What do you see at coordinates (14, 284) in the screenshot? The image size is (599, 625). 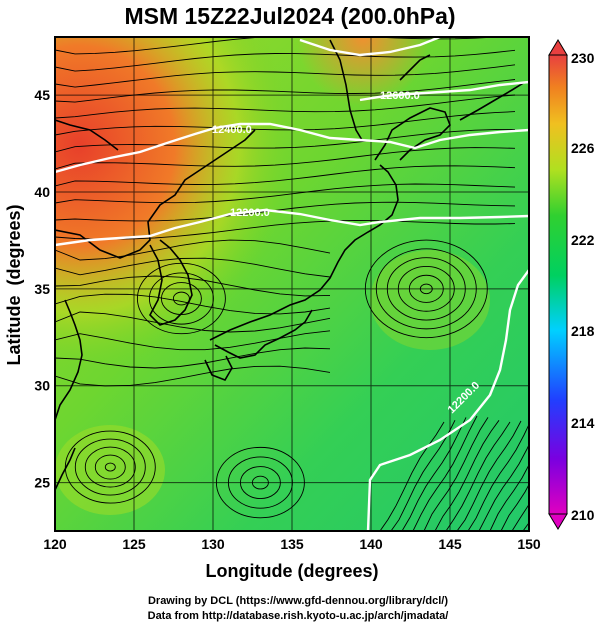 I see `y-axis-label: Latitude (degrees)` at bounding box center [14, 284].